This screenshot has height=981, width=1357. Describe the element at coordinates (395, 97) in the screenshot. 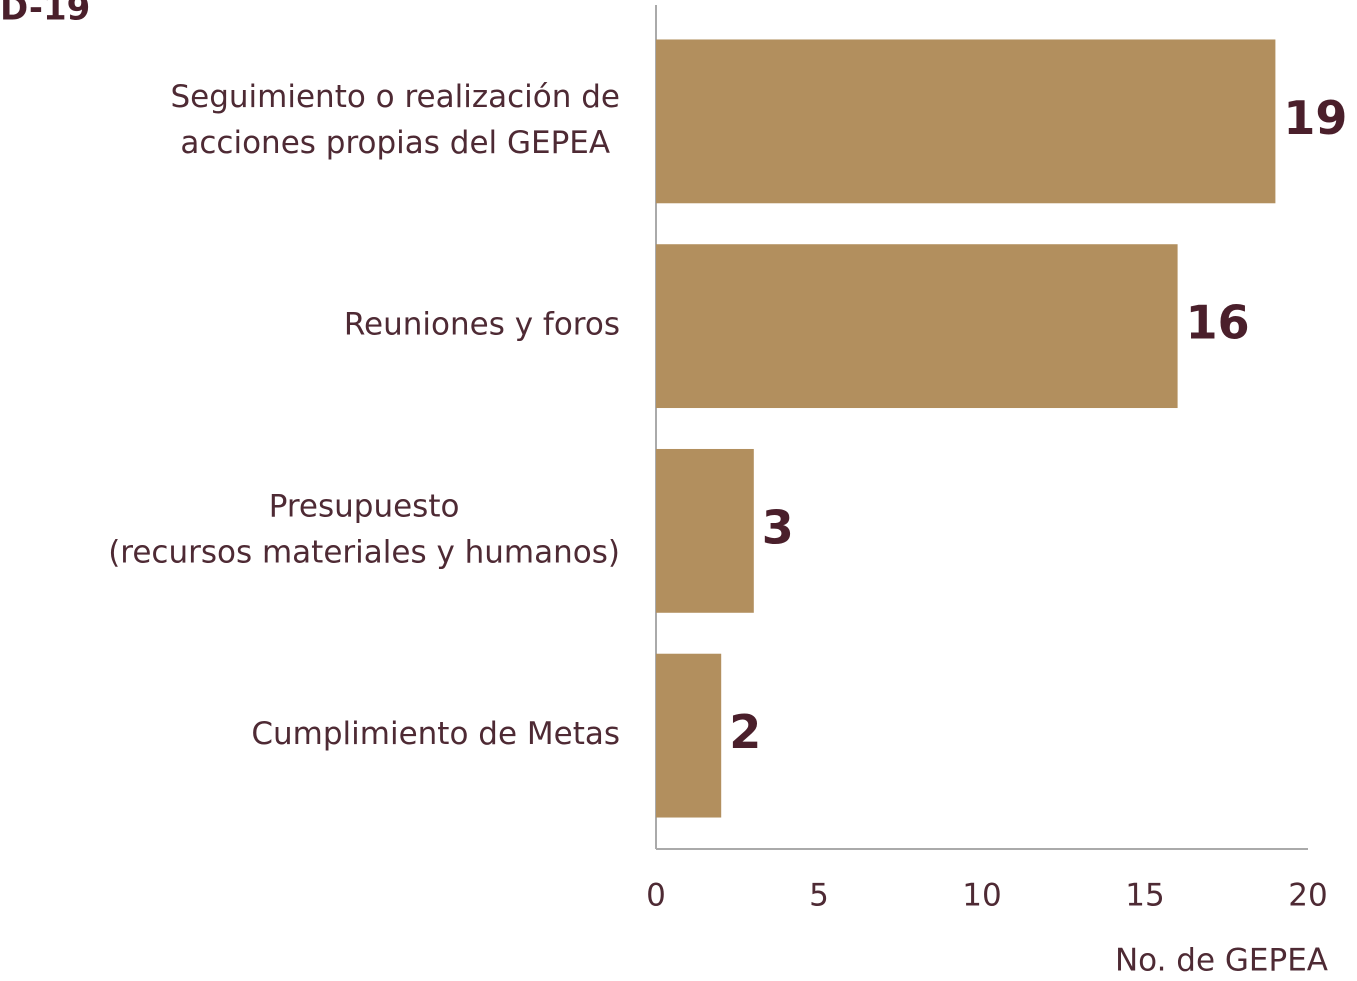

I see `y-tick-label: Seguimiento o realización de` at that location.